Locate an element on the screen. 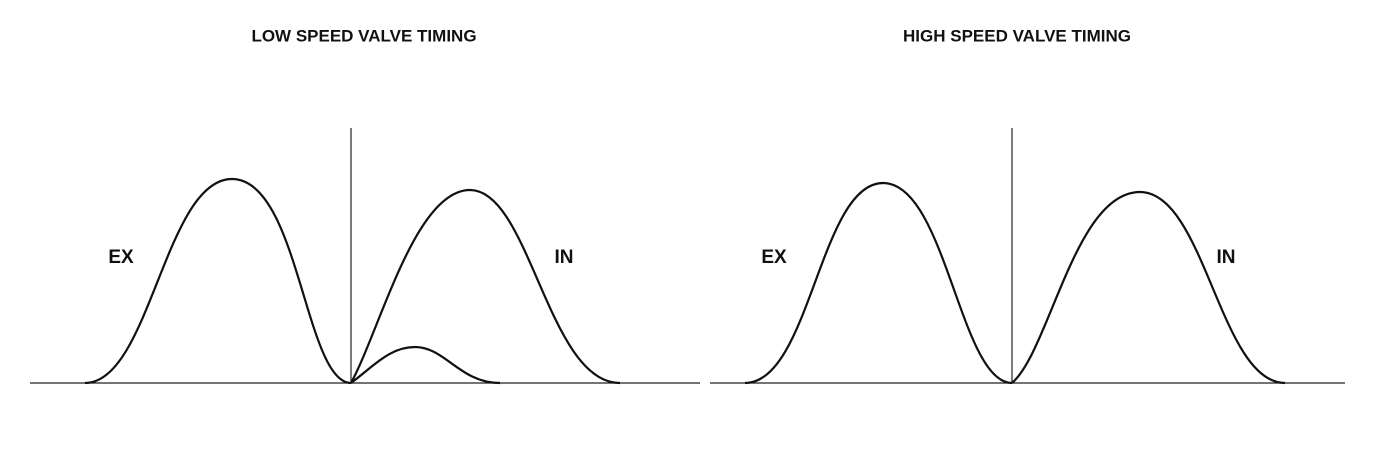  panel-title: HIGH SPEED VALVE TIMING is located at coordinates (1017, 35).